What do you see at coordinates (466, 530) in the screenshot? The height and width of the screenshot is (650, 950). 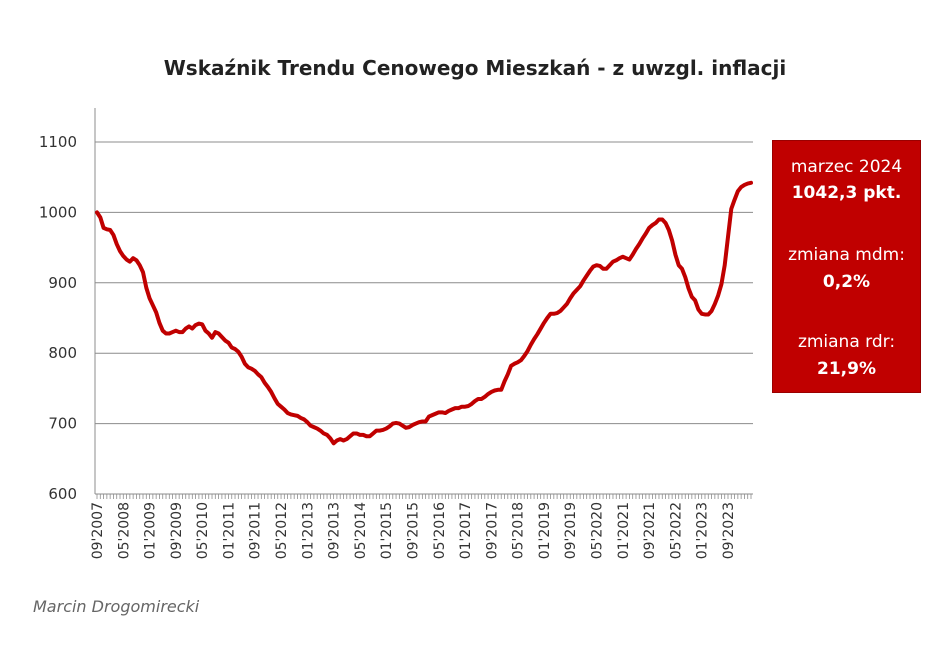 I see `x-tick-label: 01'2017` at bounding box center [466, 530].